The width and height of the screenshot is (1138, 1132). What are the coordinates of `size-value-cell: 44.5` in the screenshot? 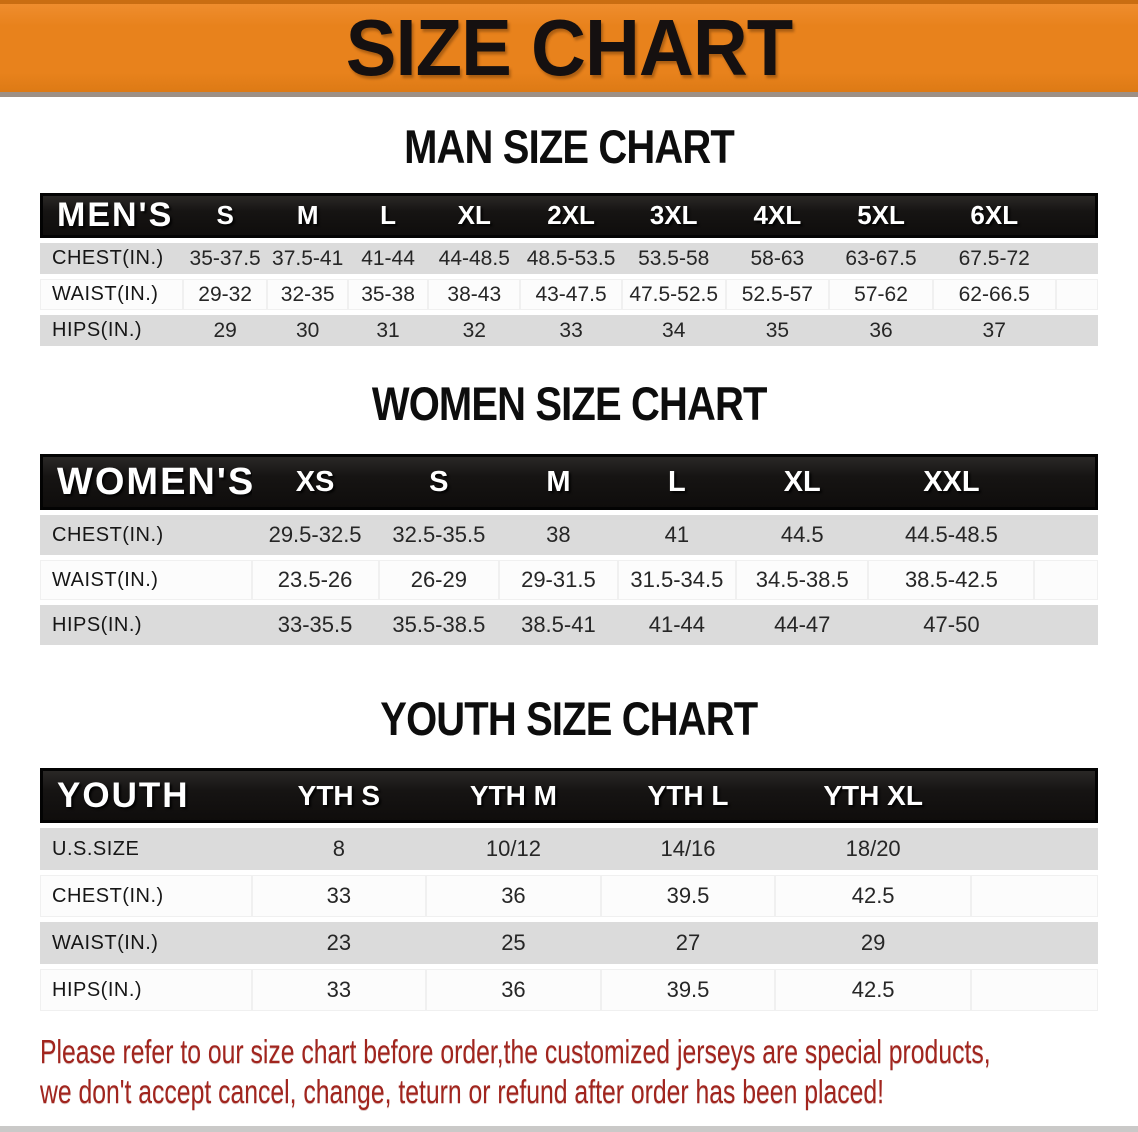 It's located at (802, 535).